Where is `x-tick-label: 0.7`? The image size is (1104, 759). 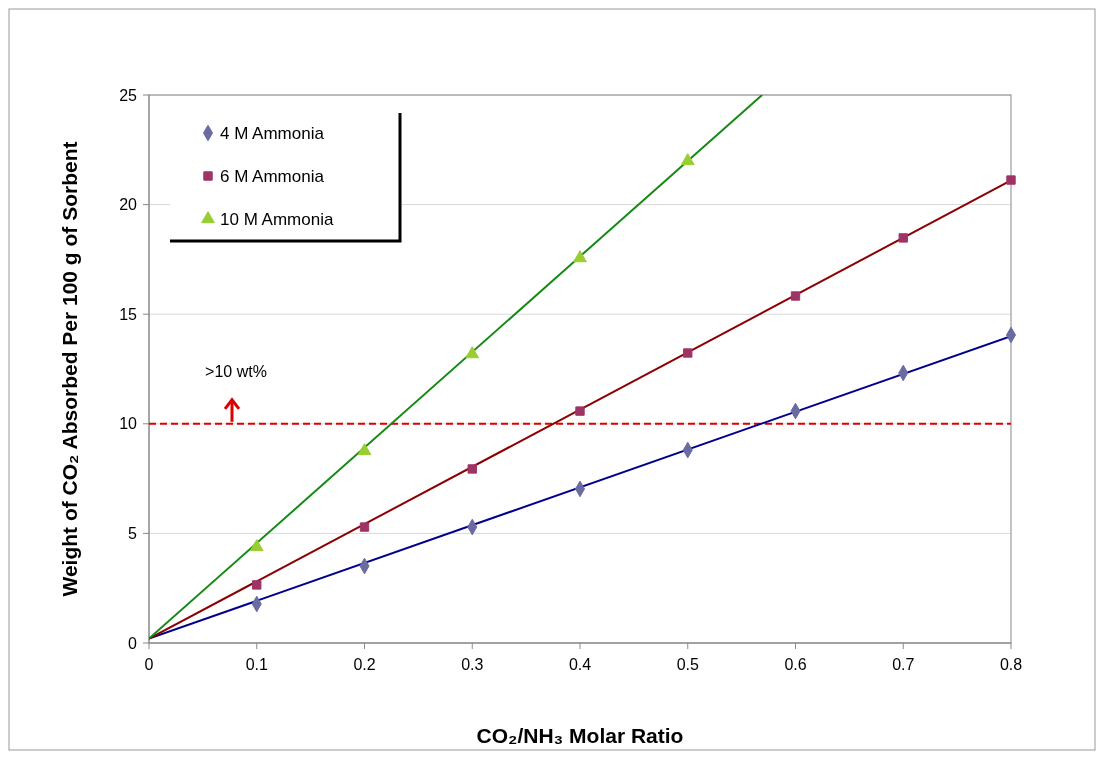 x-tick-label: 0.7 is located at coordinates (903, 664).